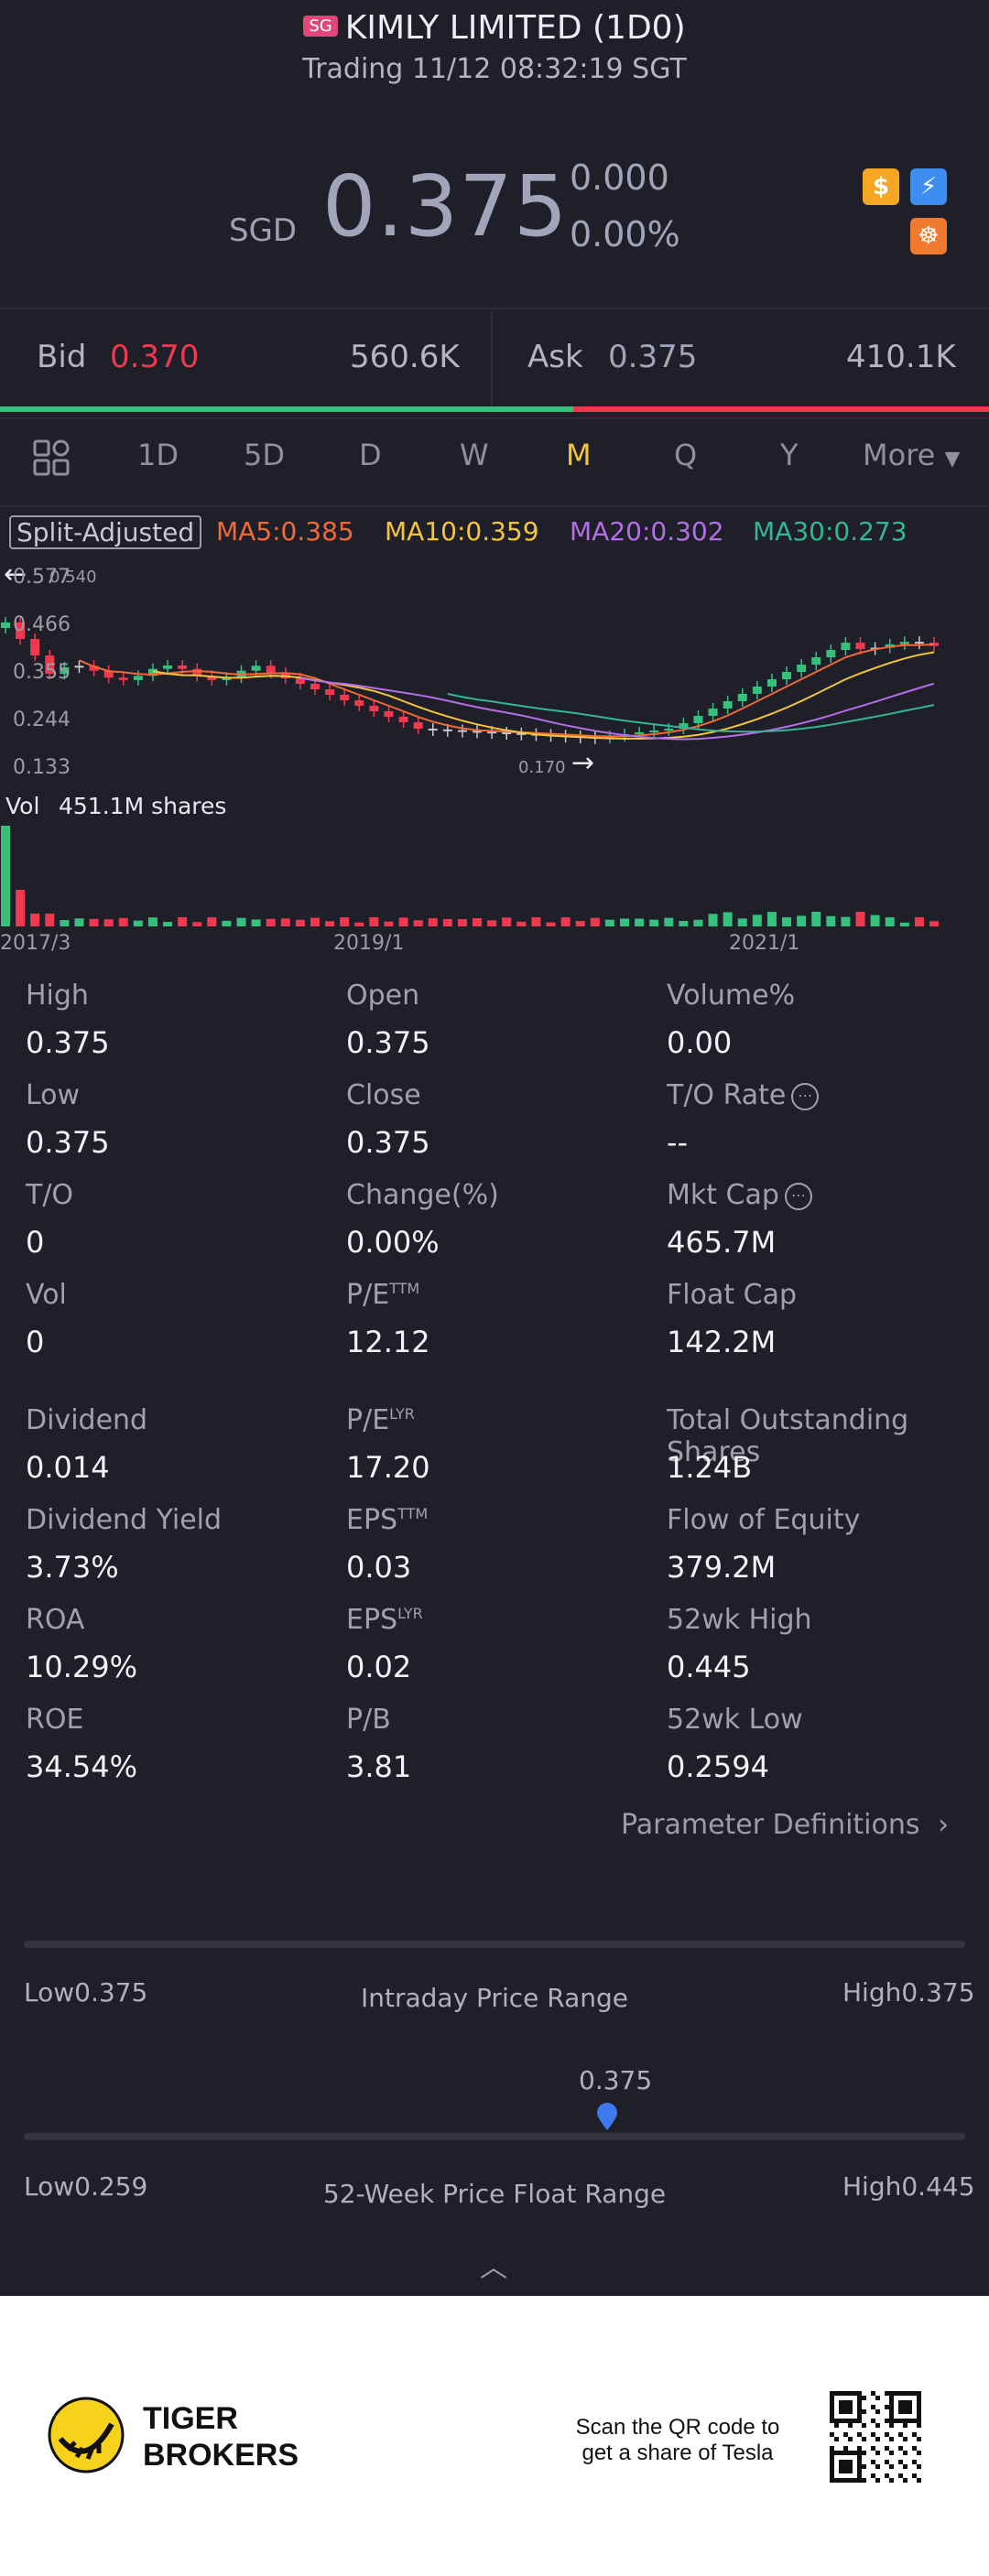  I want to click on tab-more: More ▼, so click(911, 455).